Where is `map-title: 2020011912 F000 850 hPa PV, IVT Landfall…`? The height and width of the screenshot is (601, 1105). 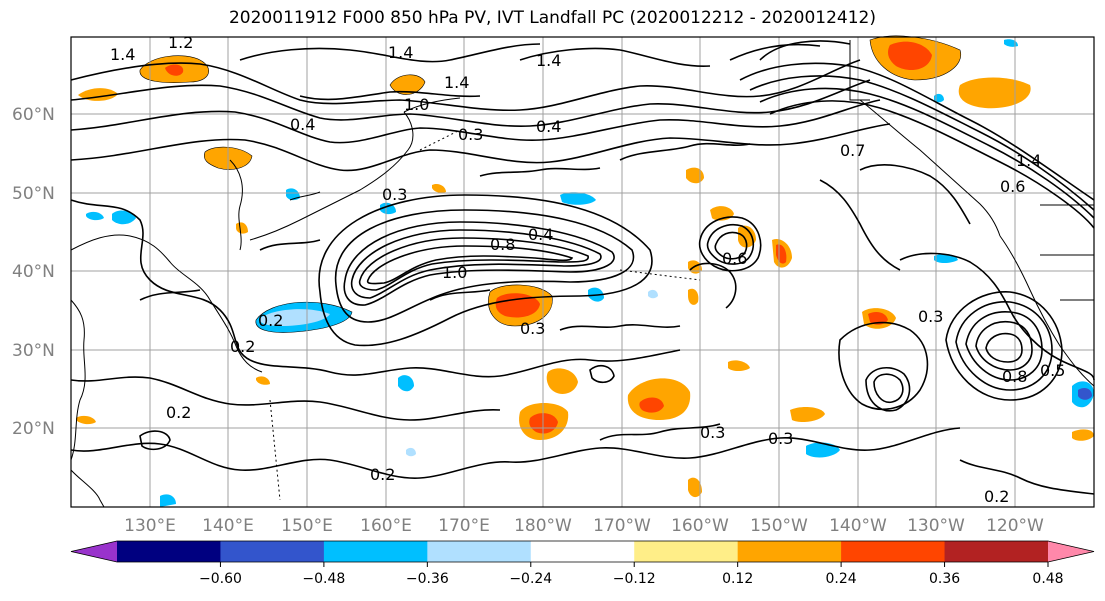
map-title: 2020011912 F000 850 hPa PV, IVT Landfall… is located at coordinates (552, 18).